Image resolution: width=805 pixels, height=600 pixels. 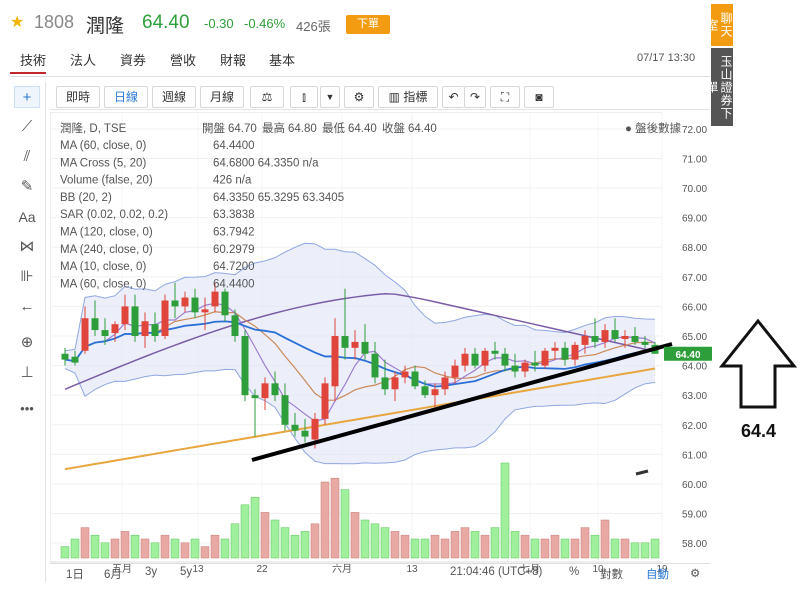 What do you see at coordinates (611, 575) in the screenshot?
I see `log-scale-toggle: 對數` at bounding box center [611, 575].